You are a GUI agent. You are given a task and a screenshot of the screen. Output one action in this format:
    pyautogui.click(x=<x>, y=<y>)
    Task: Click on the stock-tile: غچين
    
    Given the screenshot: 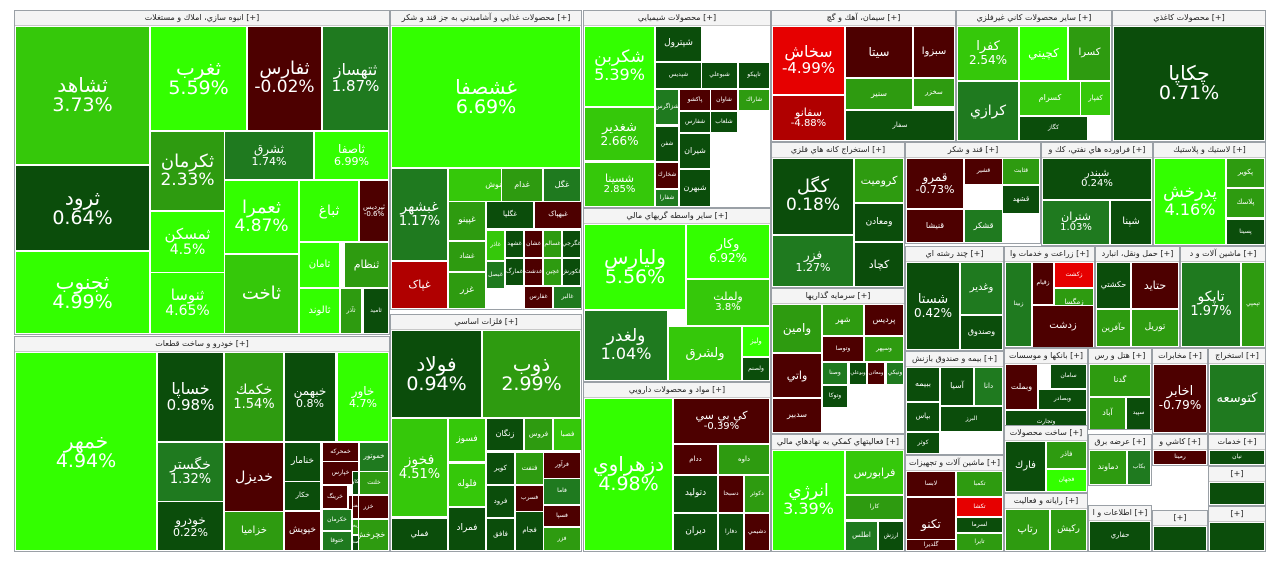 What is the action you would take?
    pyautogui.click(x=552, y=272)
    